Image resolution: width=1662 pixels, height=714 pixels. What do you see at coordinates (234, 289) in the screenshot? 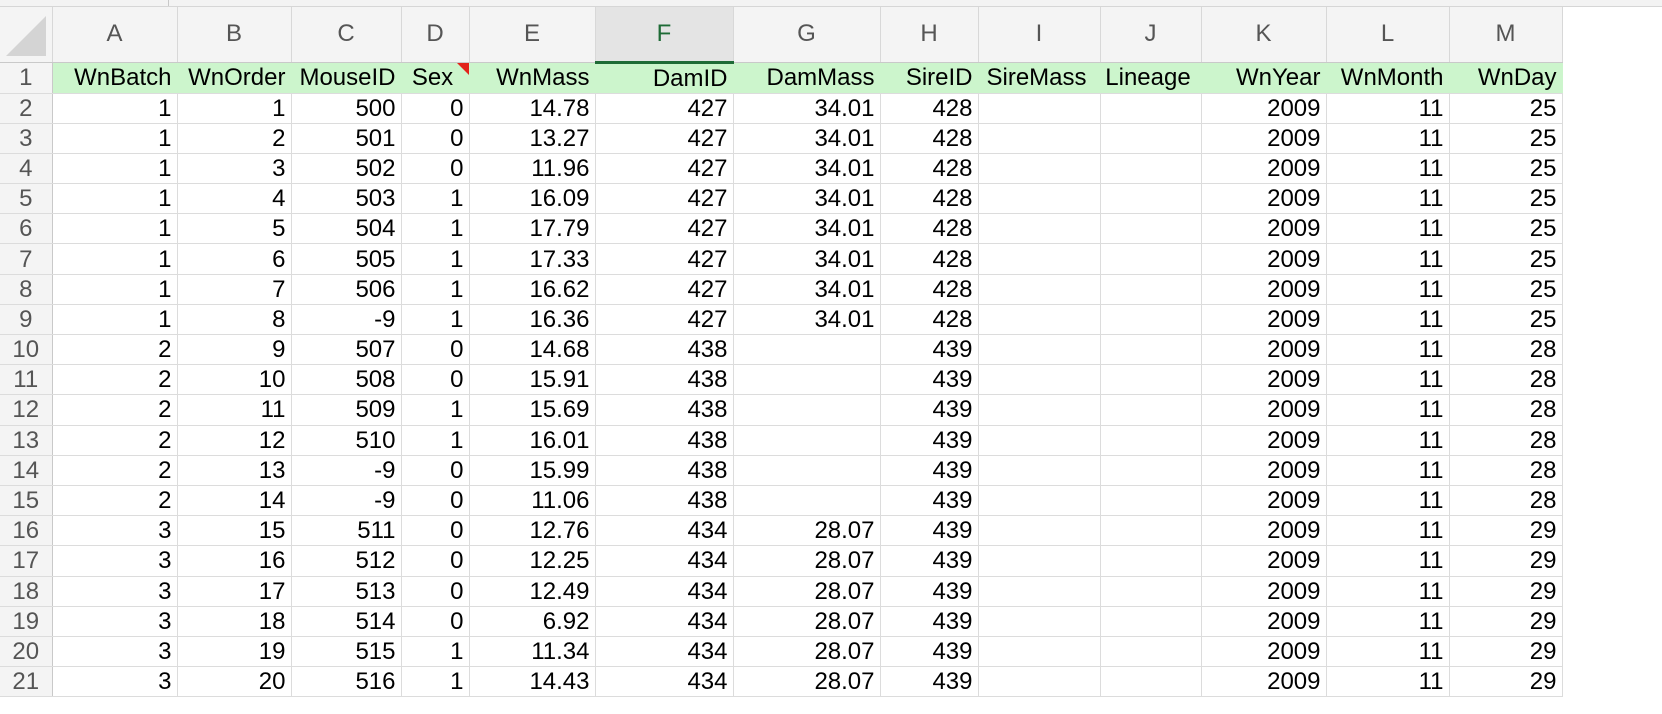
I see `table-cell: 7` at bounding box center [234, 289].